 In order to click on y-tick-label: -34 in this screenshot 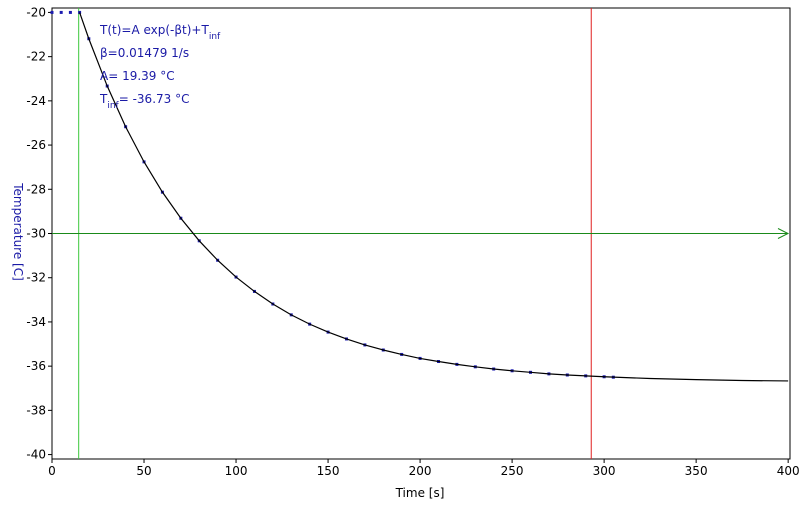, I will do `click(36, 322)`.